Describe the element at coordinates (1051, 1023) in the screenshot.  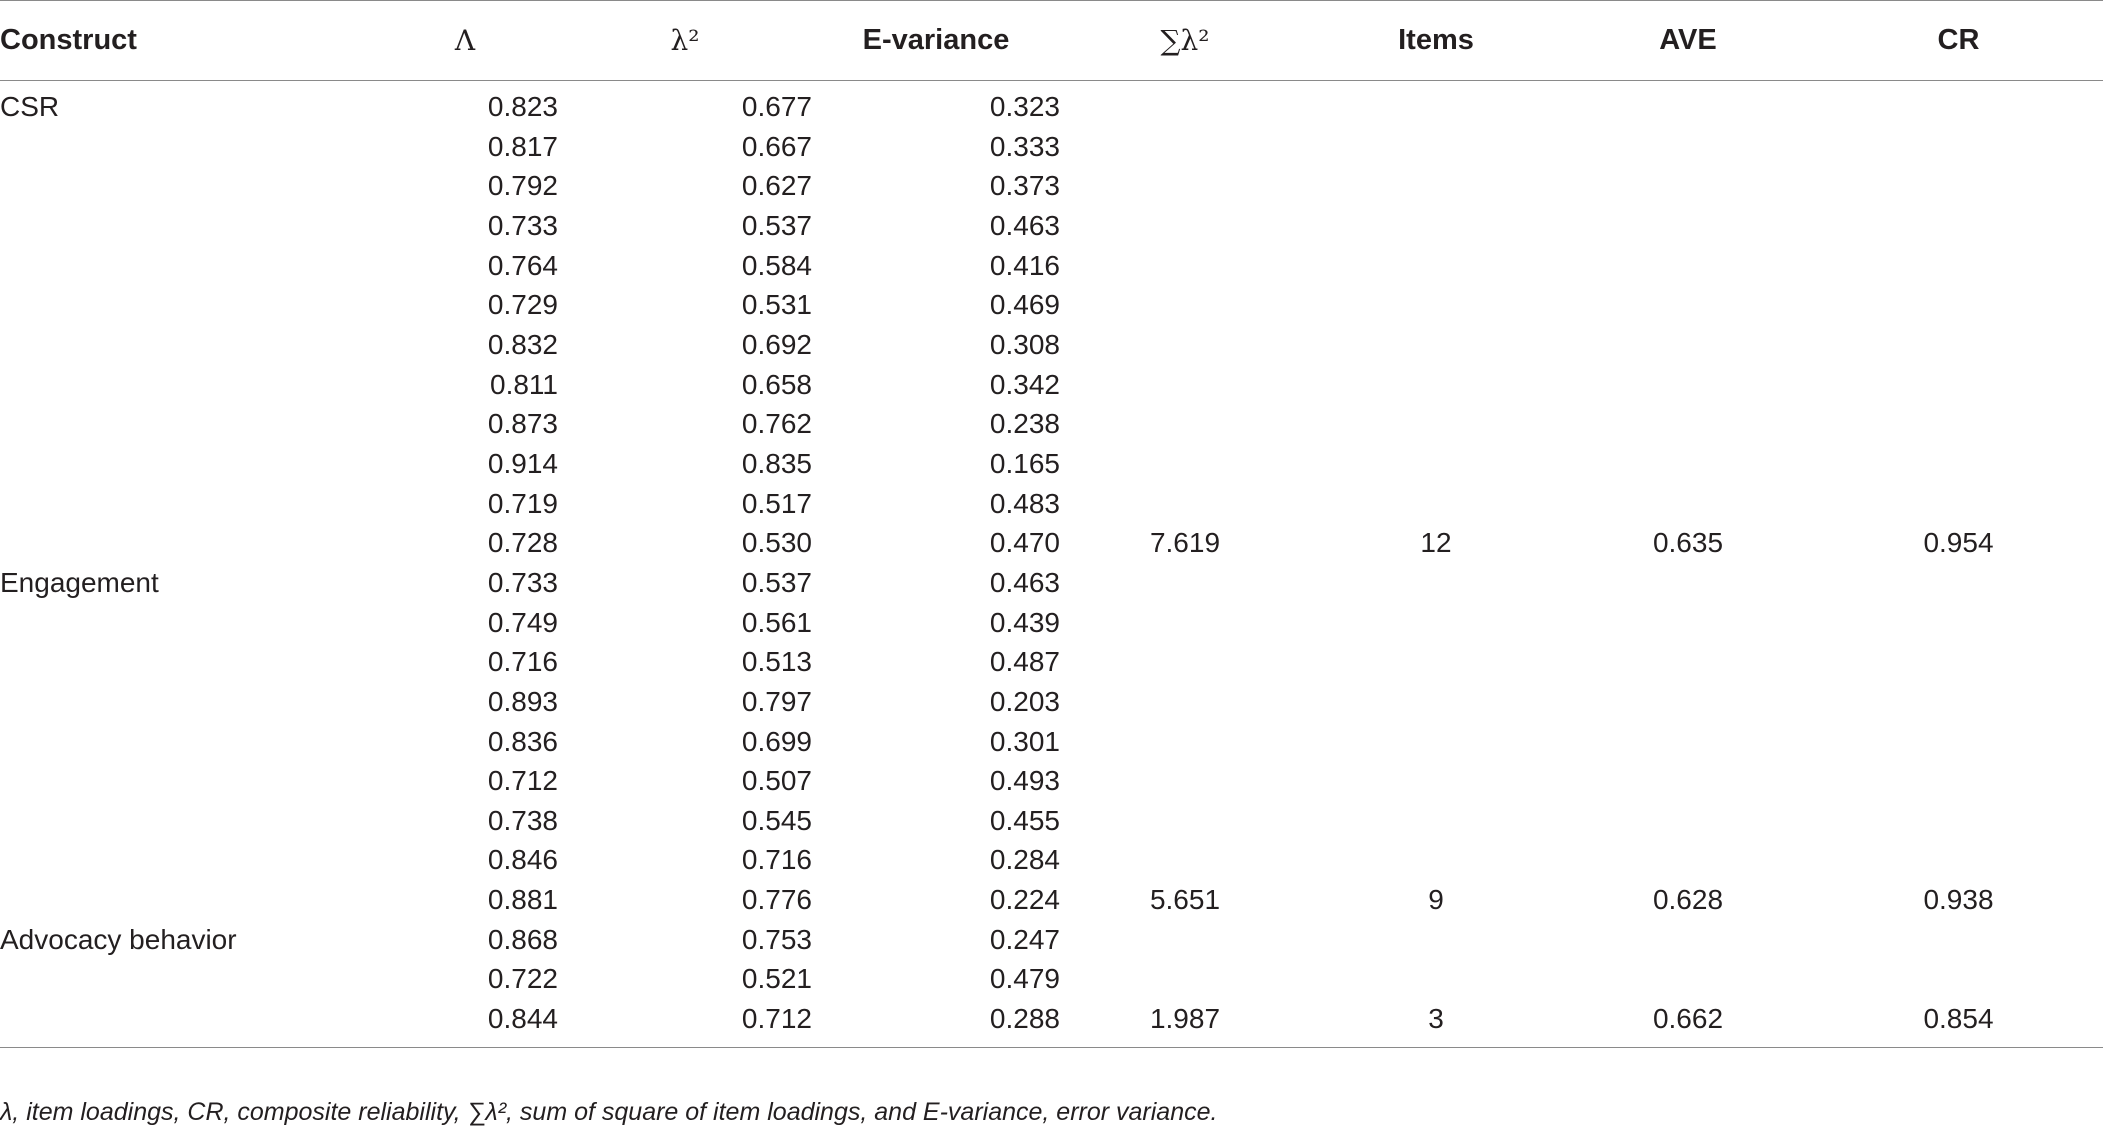
I see `table-row: 0.844 0.712 0.288 1.987 3 0.662 0.854` at that location.